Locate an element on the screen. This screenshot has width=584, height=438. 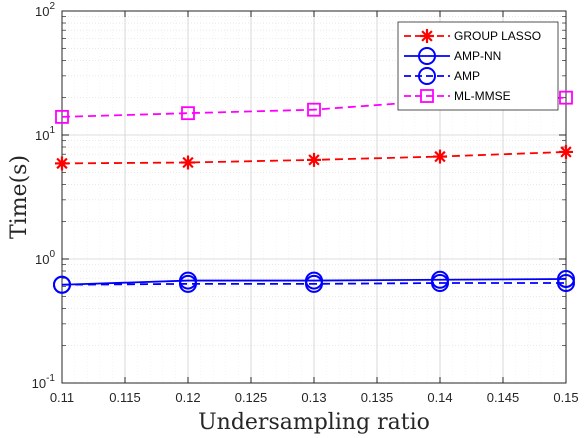
y-tick-label: 10² is located at coordinates (45, 10).